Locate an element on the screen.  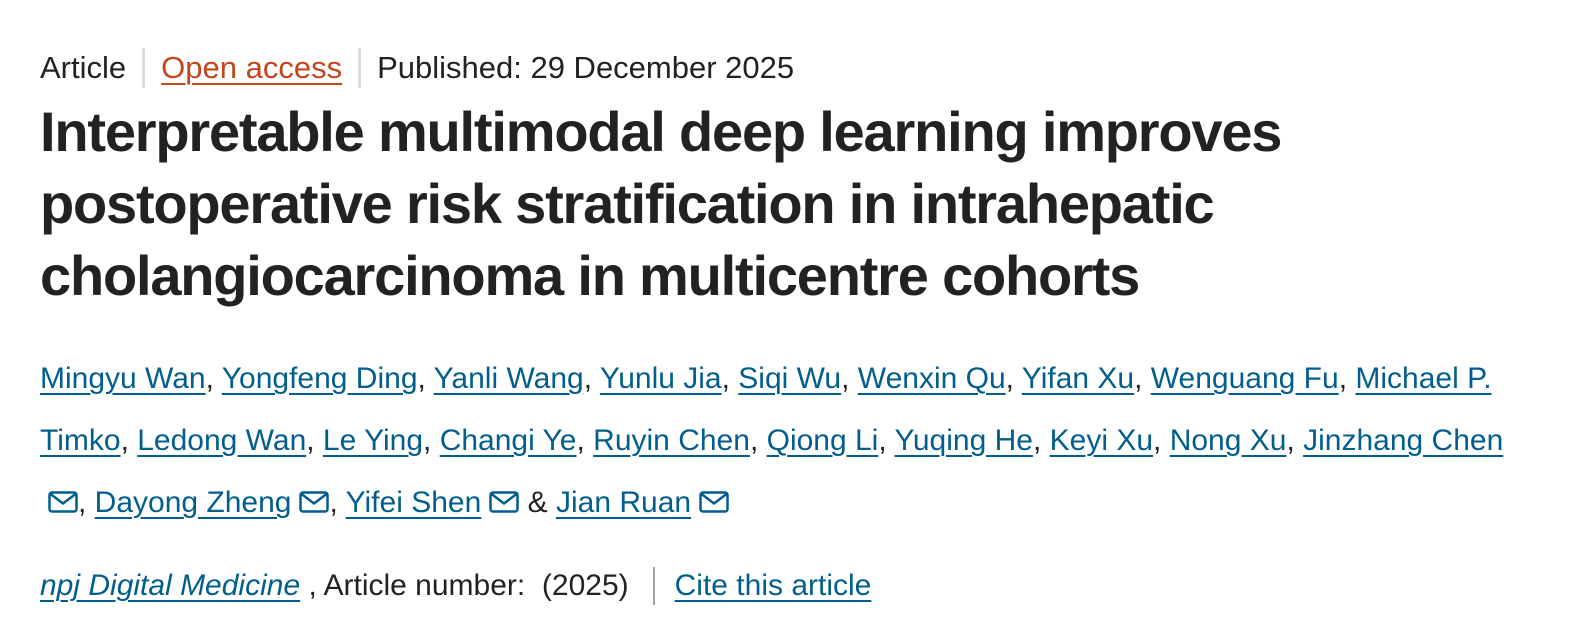
citation-divider is located at coordinates (653, 586).